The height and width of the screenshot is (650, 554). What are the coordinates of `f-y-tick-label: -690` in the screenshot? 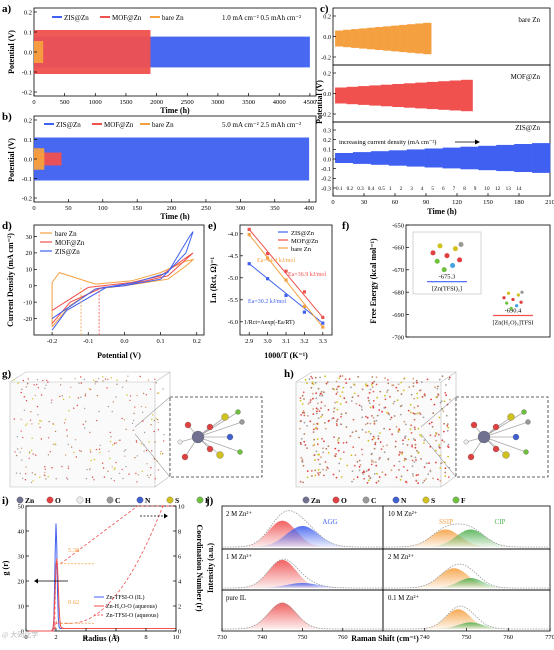 It's located at (398, 315).